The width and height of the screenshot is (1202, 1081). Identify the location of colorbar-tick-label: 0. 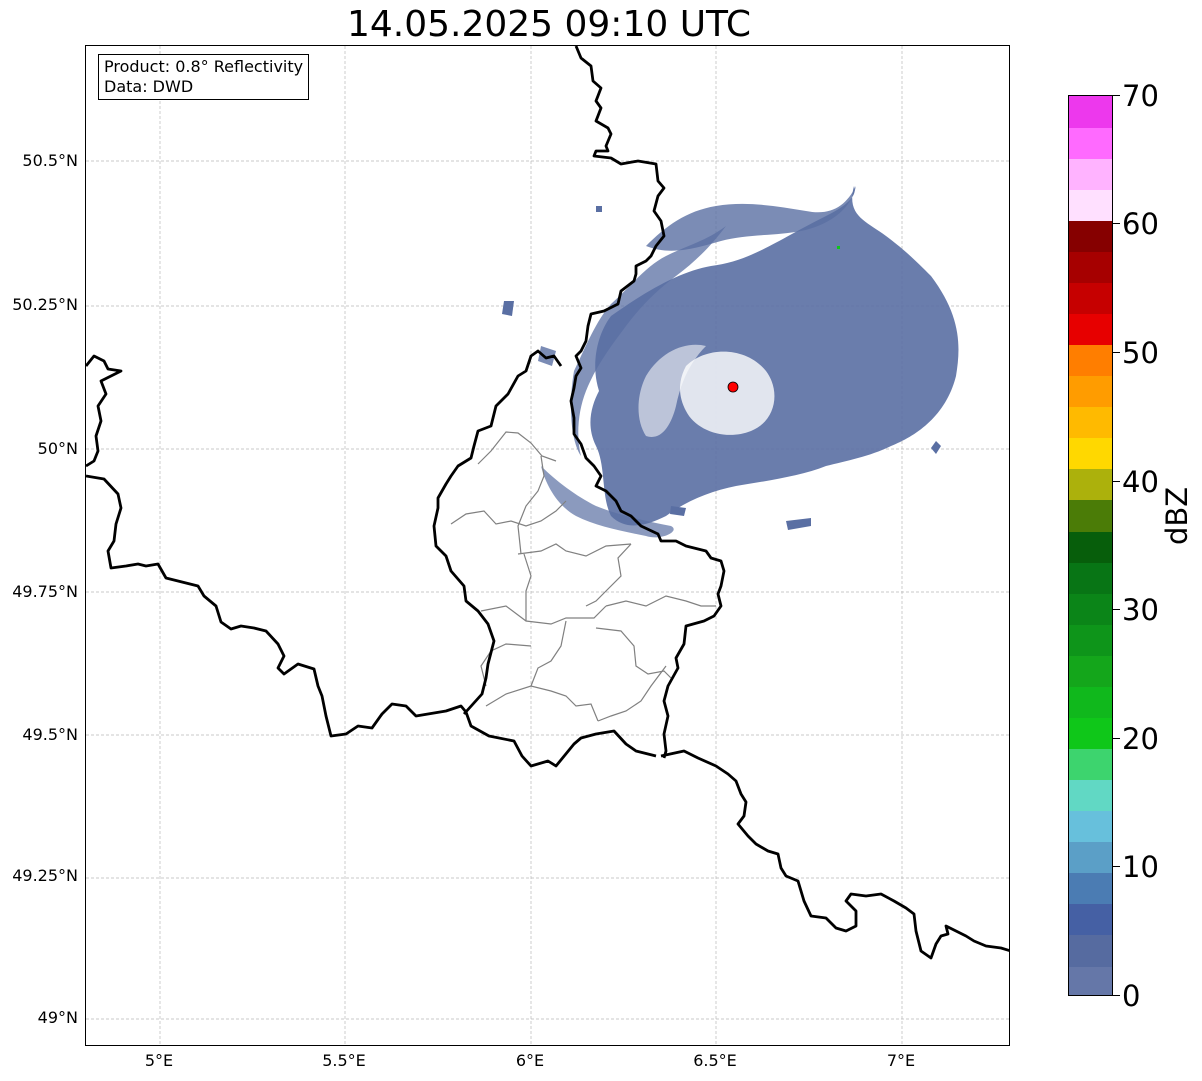
(1131, 996).